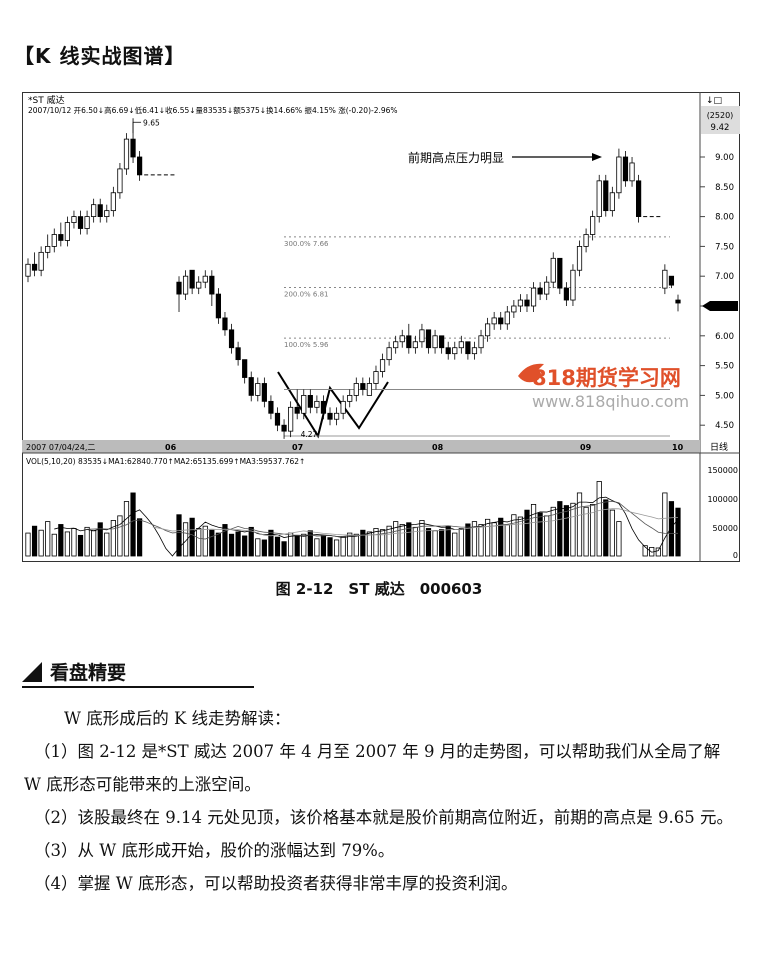  What do you see at coordinates (724, 158) in the screenshot?
I see `price-tick: 9.00` at bounding box center [724, 158].